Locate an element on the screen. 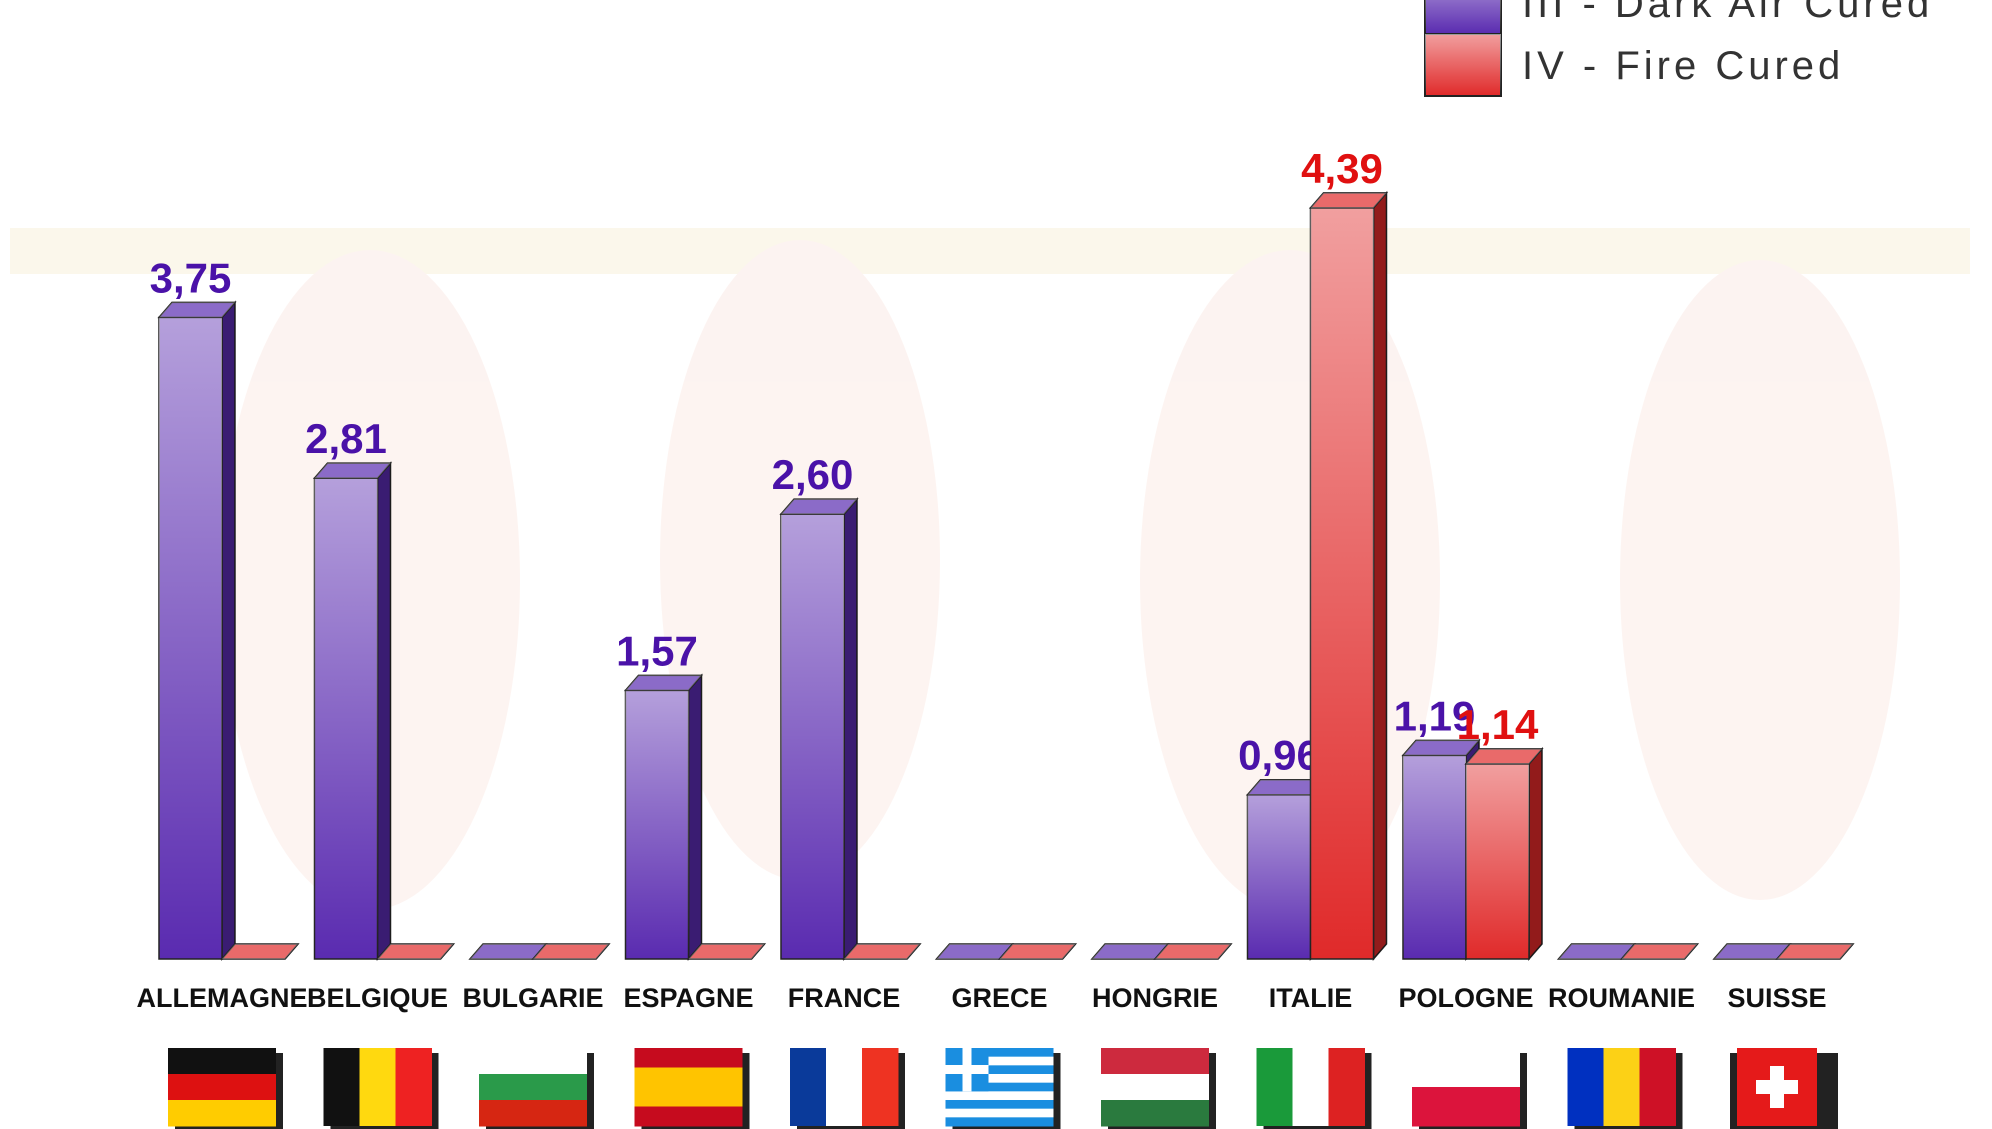 The image size is (1992, 1129). x-tick-label: ESPAGNE is located at coordinates (688, 998).